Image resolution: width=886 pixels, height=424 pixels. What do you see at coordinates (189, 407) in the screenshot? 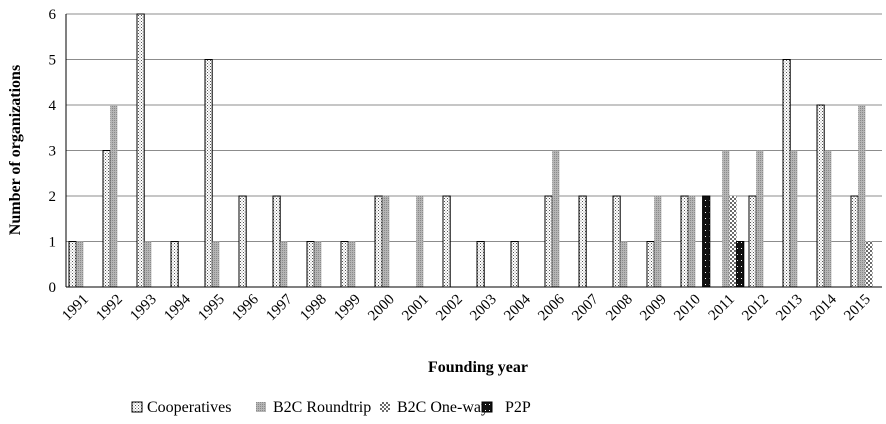
I see `legend-label: Cooperatives` at bounding box center [189, 407].